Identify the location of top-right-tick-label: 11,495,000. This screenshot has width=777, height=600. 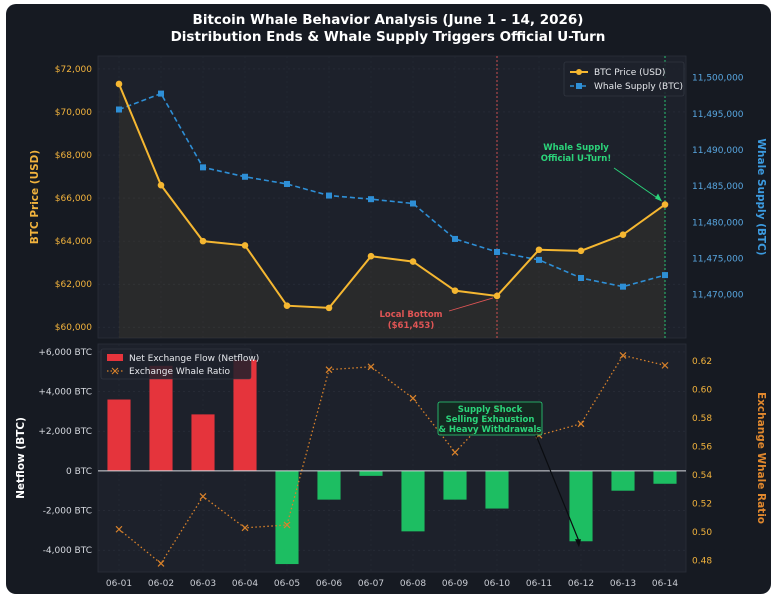
(718, 115).